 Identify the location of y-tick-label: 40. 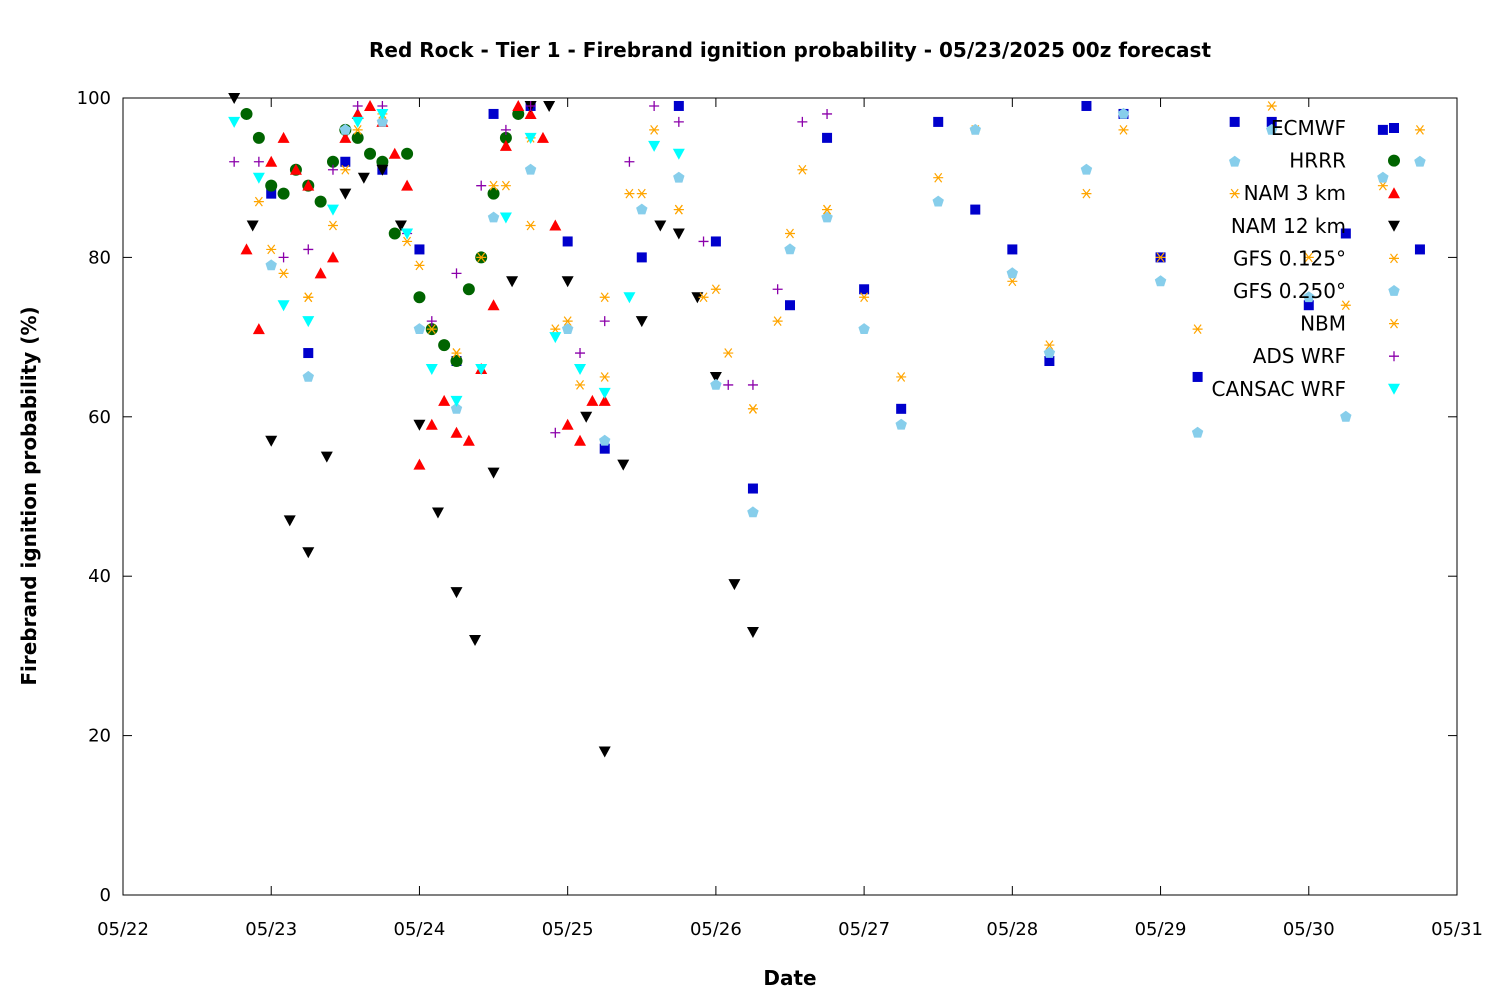
(99, 576).